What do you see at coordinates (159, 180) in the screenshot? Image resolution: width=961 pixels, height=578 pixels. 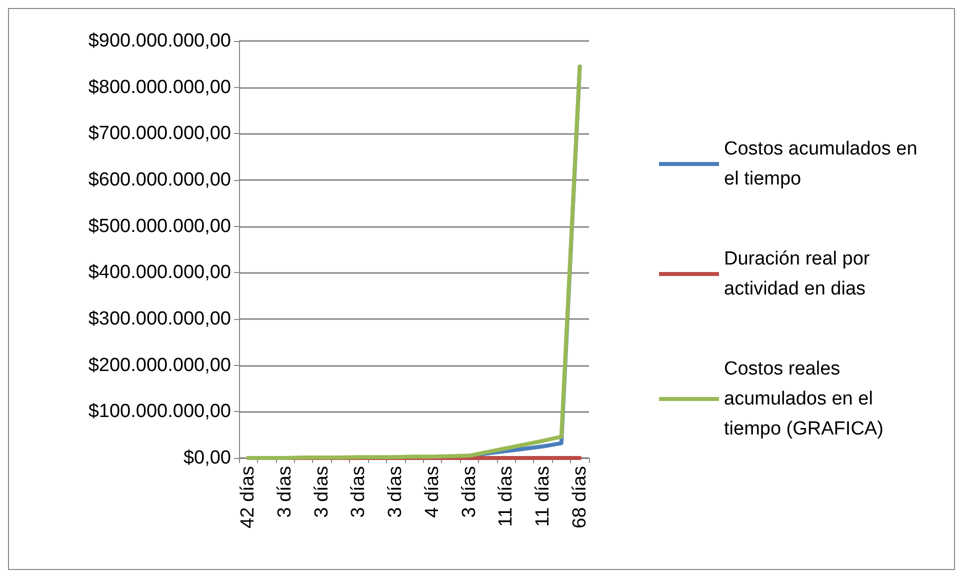 I see `y-tick-label: $600.000.000,00` at bounding box center [159, 180].